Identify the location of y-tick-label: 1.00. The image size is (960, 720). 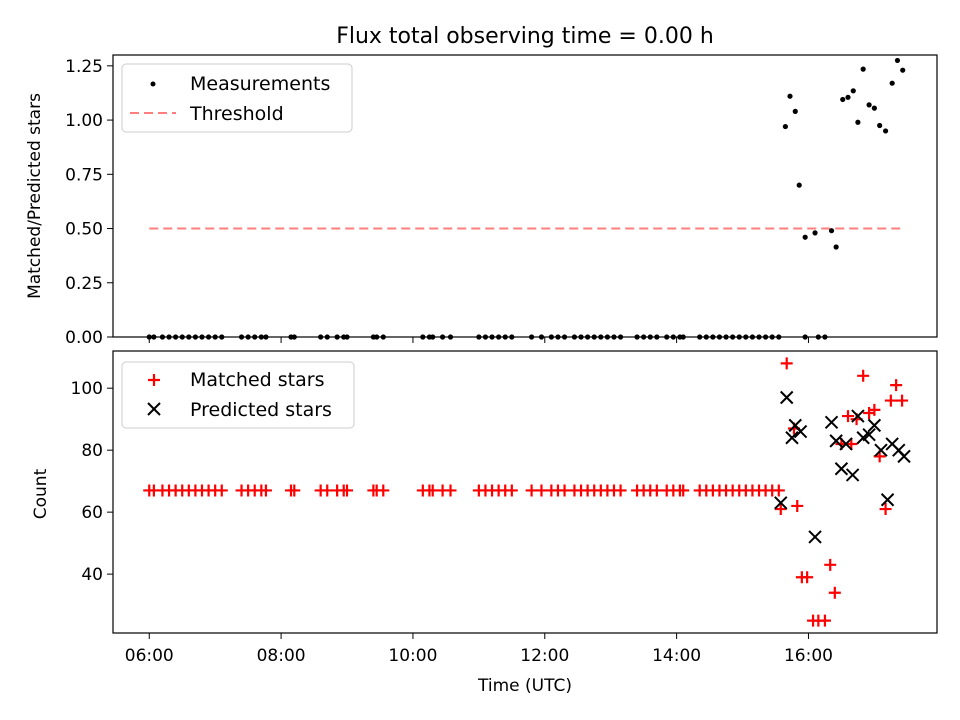
(84, 121).